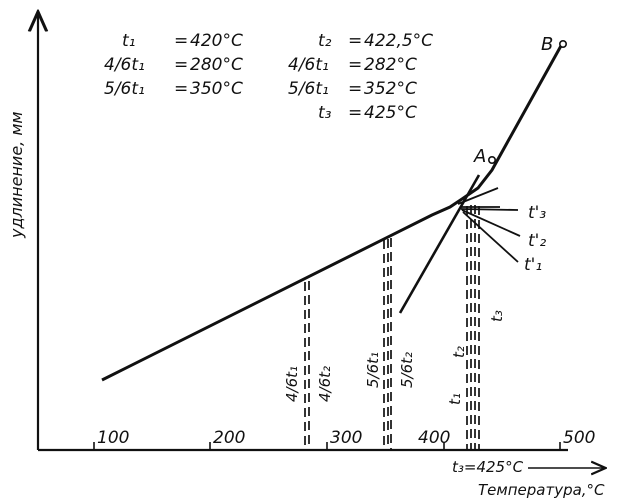  Describe the element at coordinates (355, 89) in the screenshot. I see `legend-right-eq-2: =` at that location.